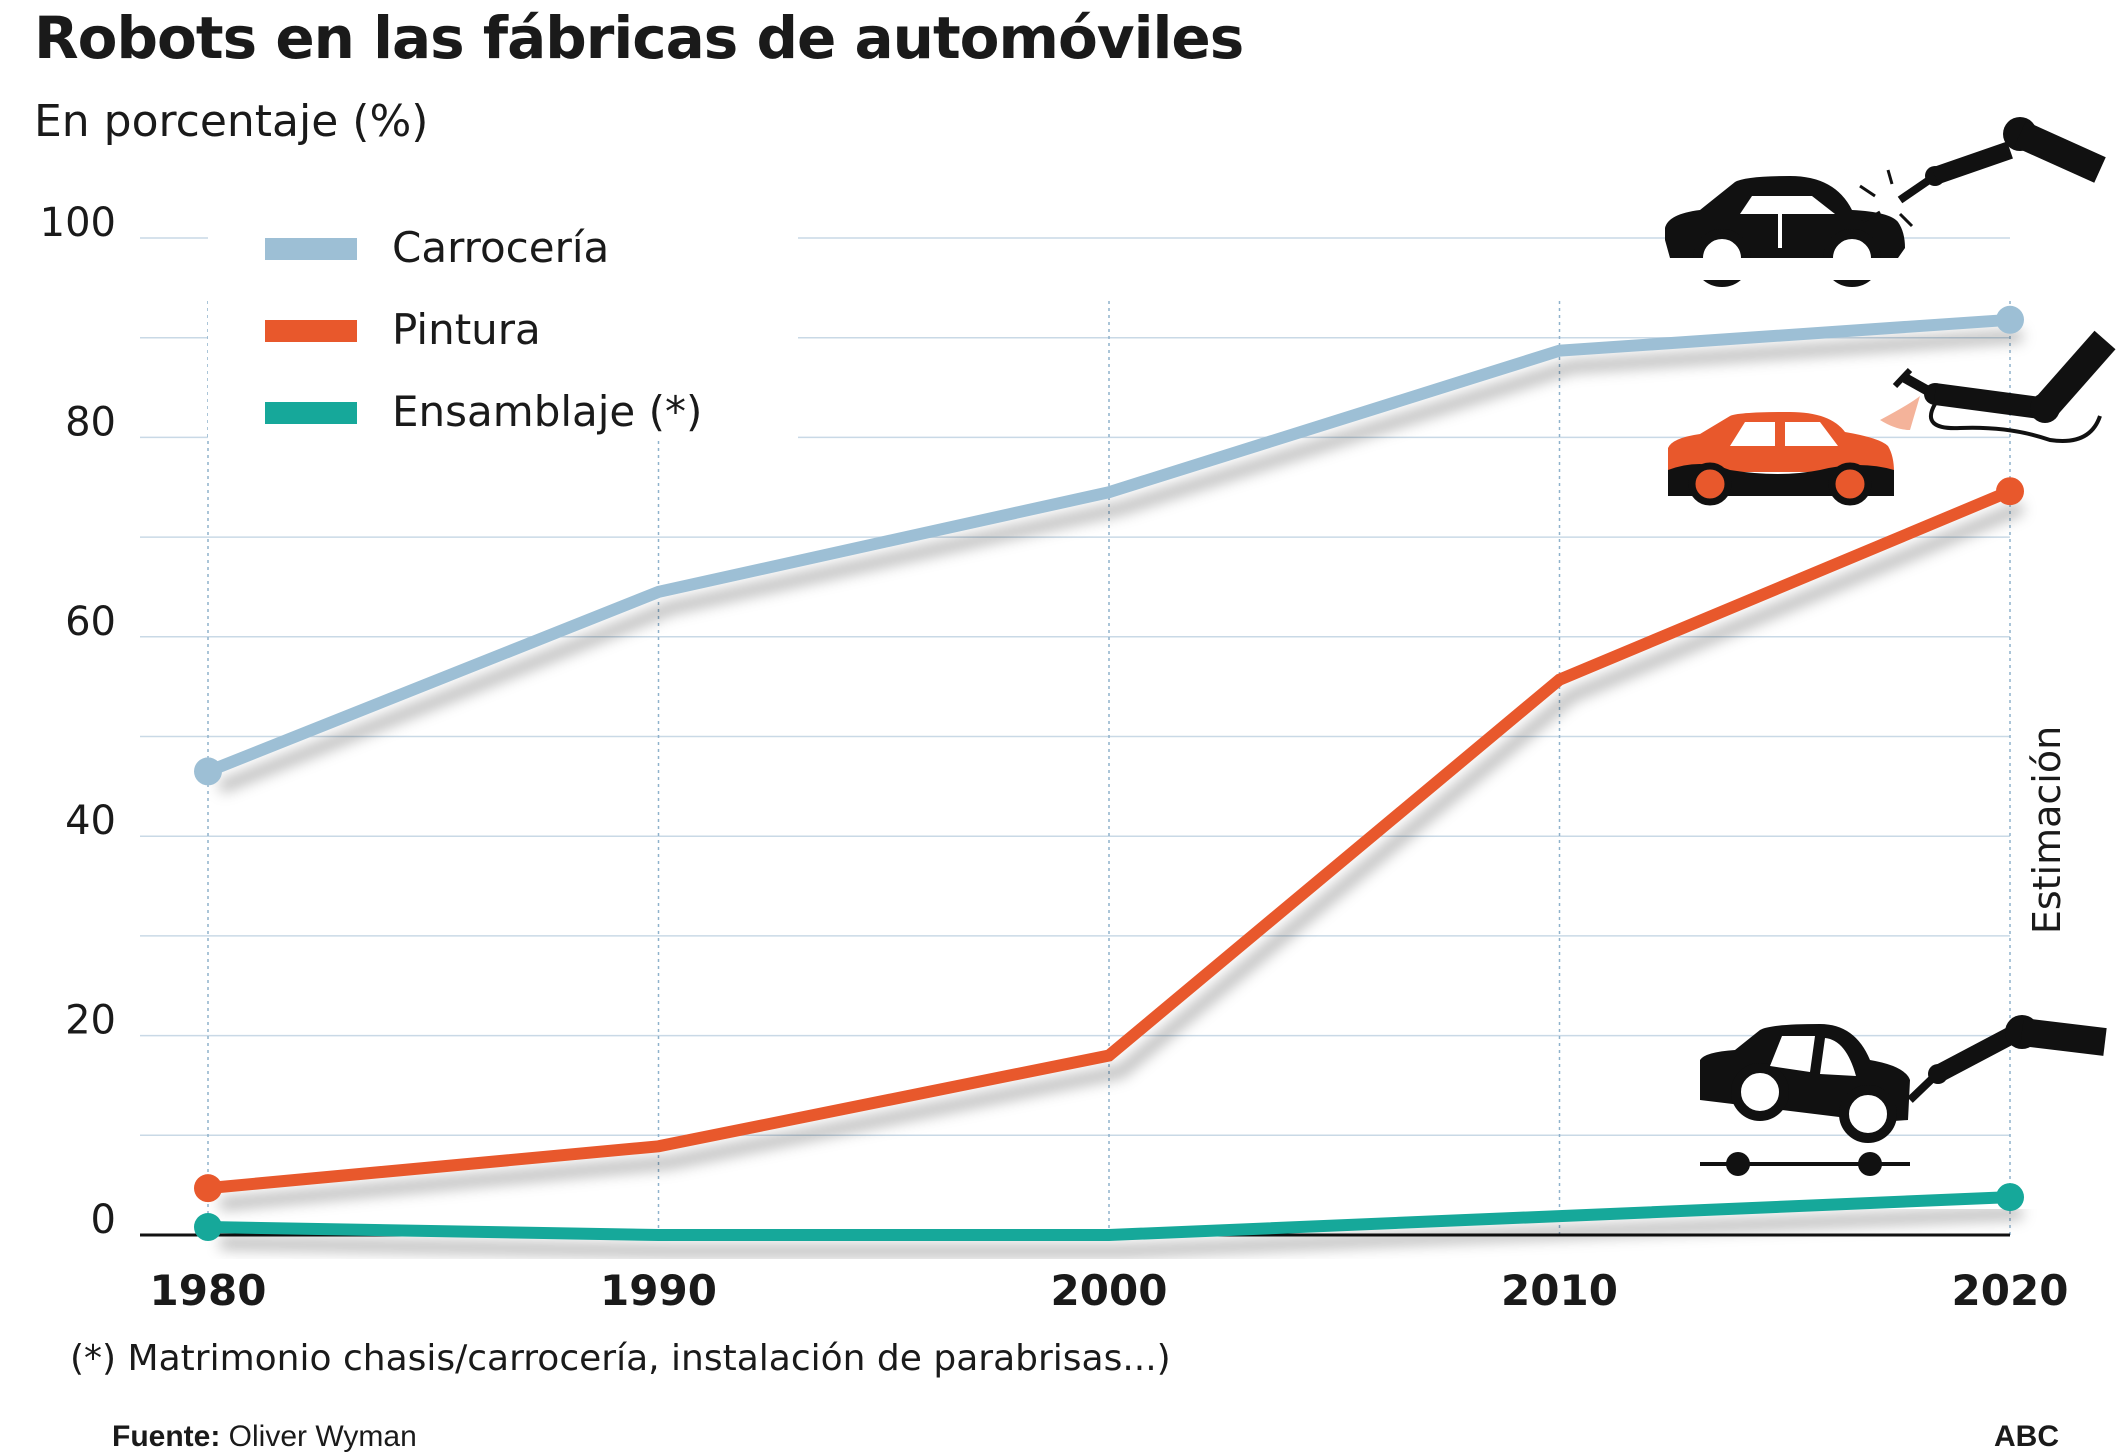 The image size is (2125, 1455). I want to click on car-welding-robot-icon, so click(1885, 202).